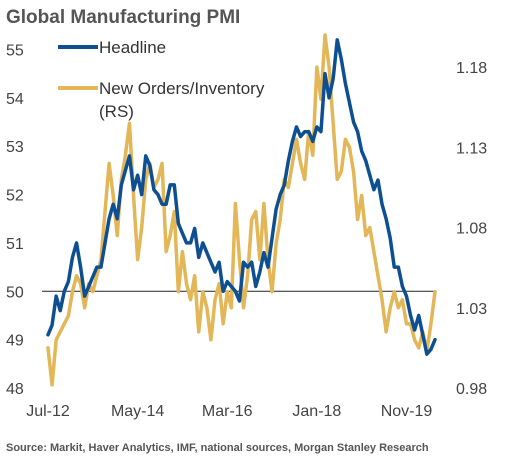 This screenshot has height=460, width=505. I want to click on legend-label-headline: Headline, so click(132, 47).